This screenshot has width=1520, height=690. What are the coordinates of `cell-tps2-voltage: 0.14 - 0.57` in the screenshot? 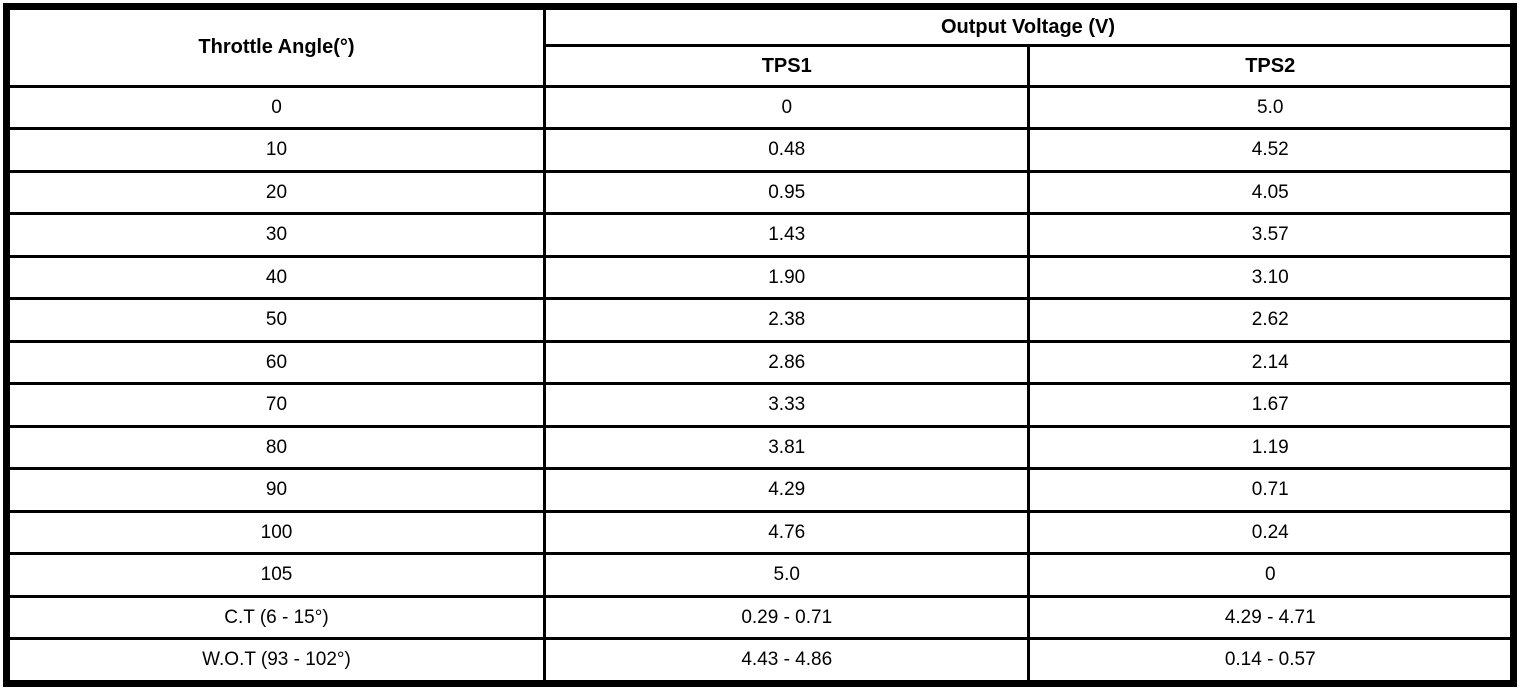 It's located at (1271, 661).